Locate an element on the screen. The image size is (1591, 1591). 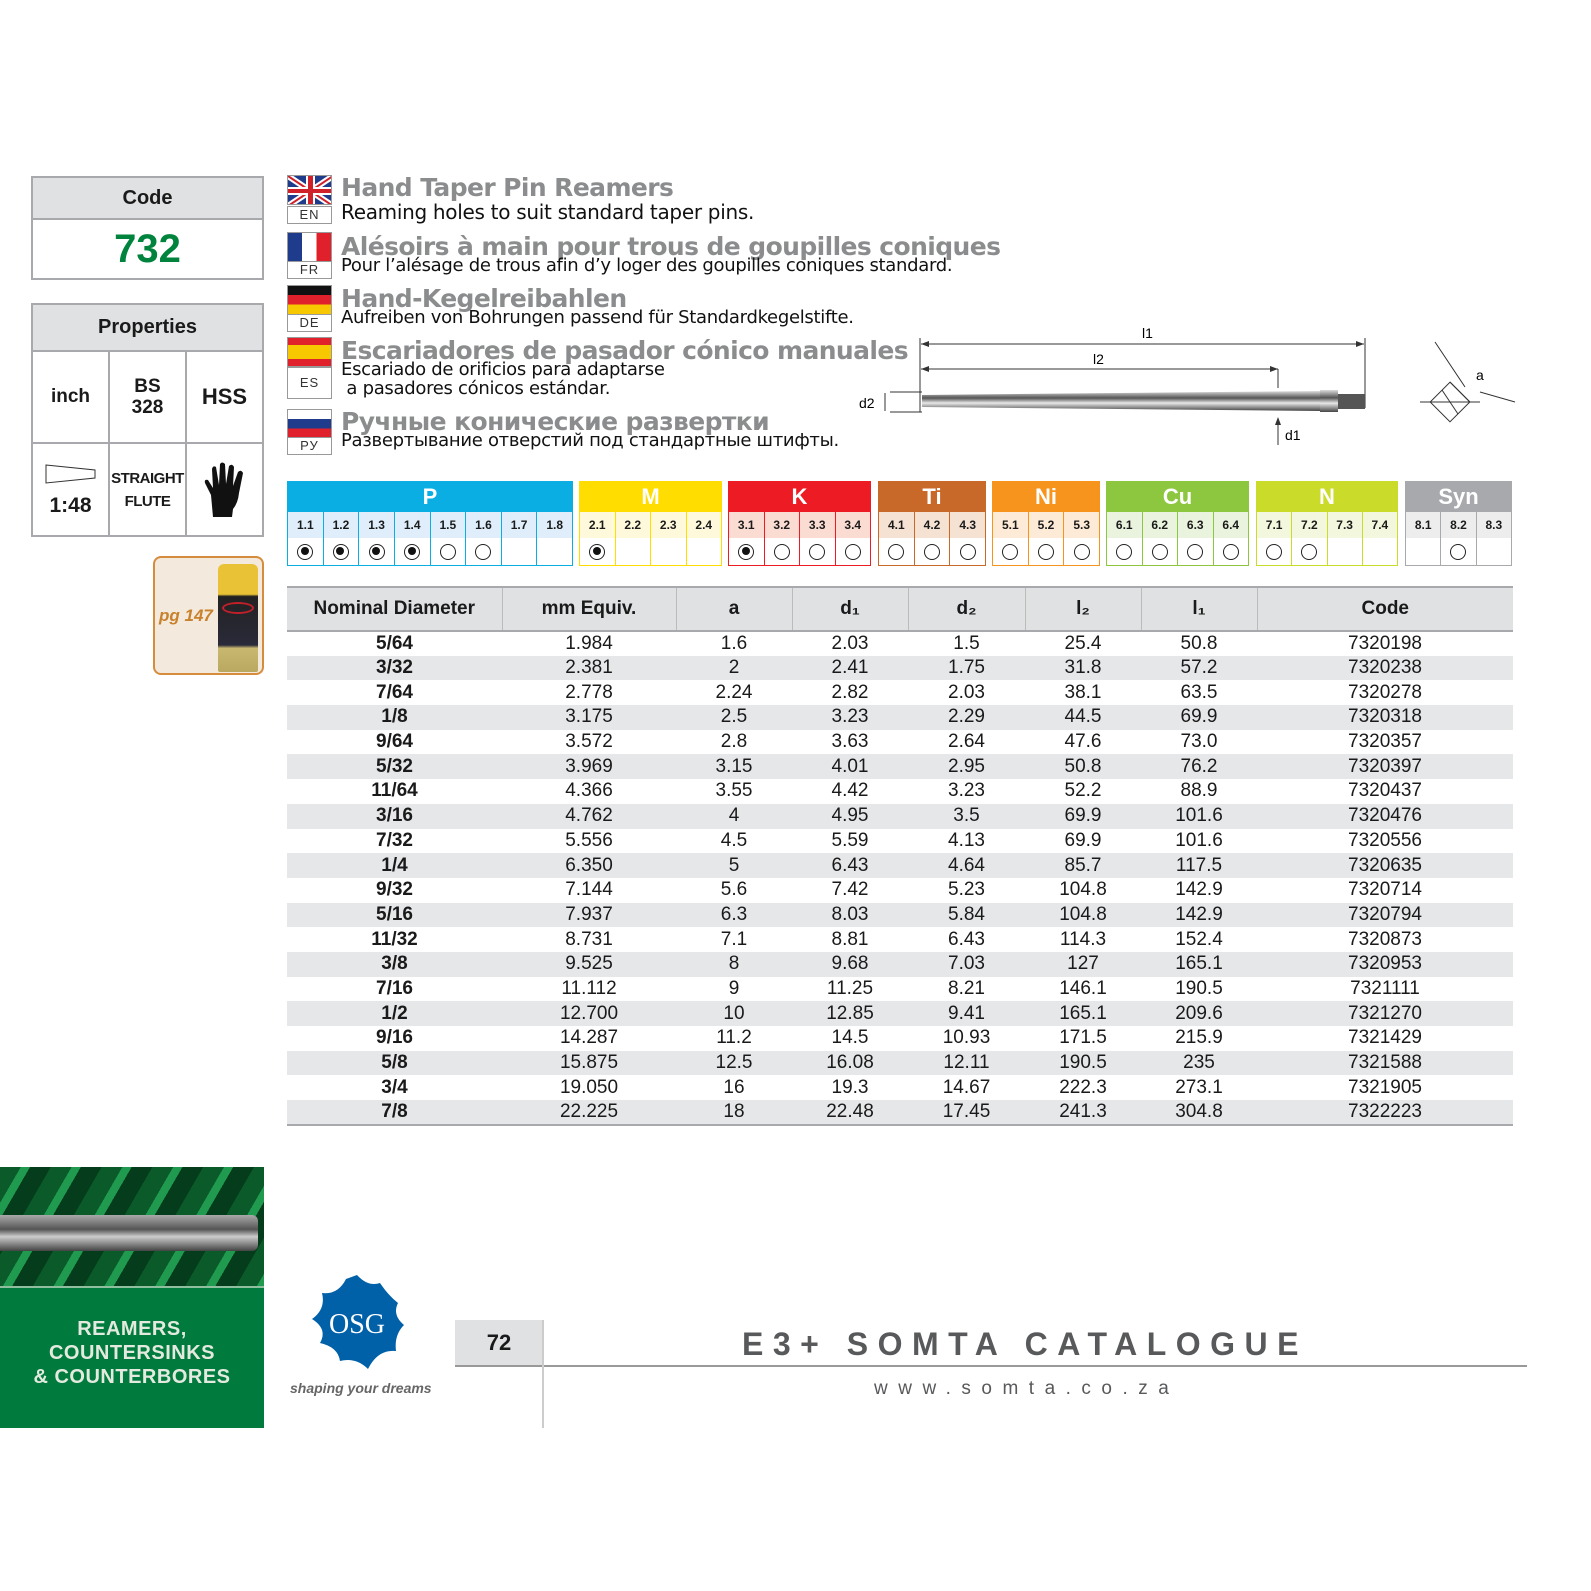
table-cell: 12.700 is located at coordinates (589, 1013).